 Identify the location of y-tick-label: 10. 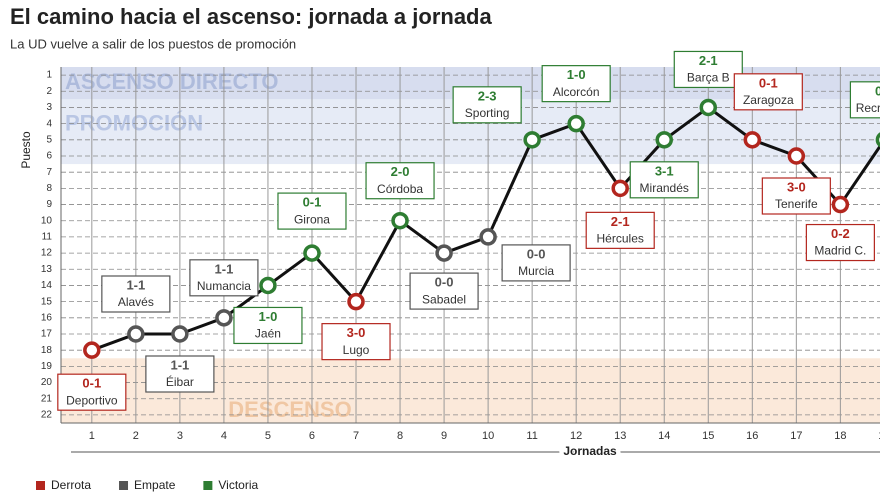
(47, 220).